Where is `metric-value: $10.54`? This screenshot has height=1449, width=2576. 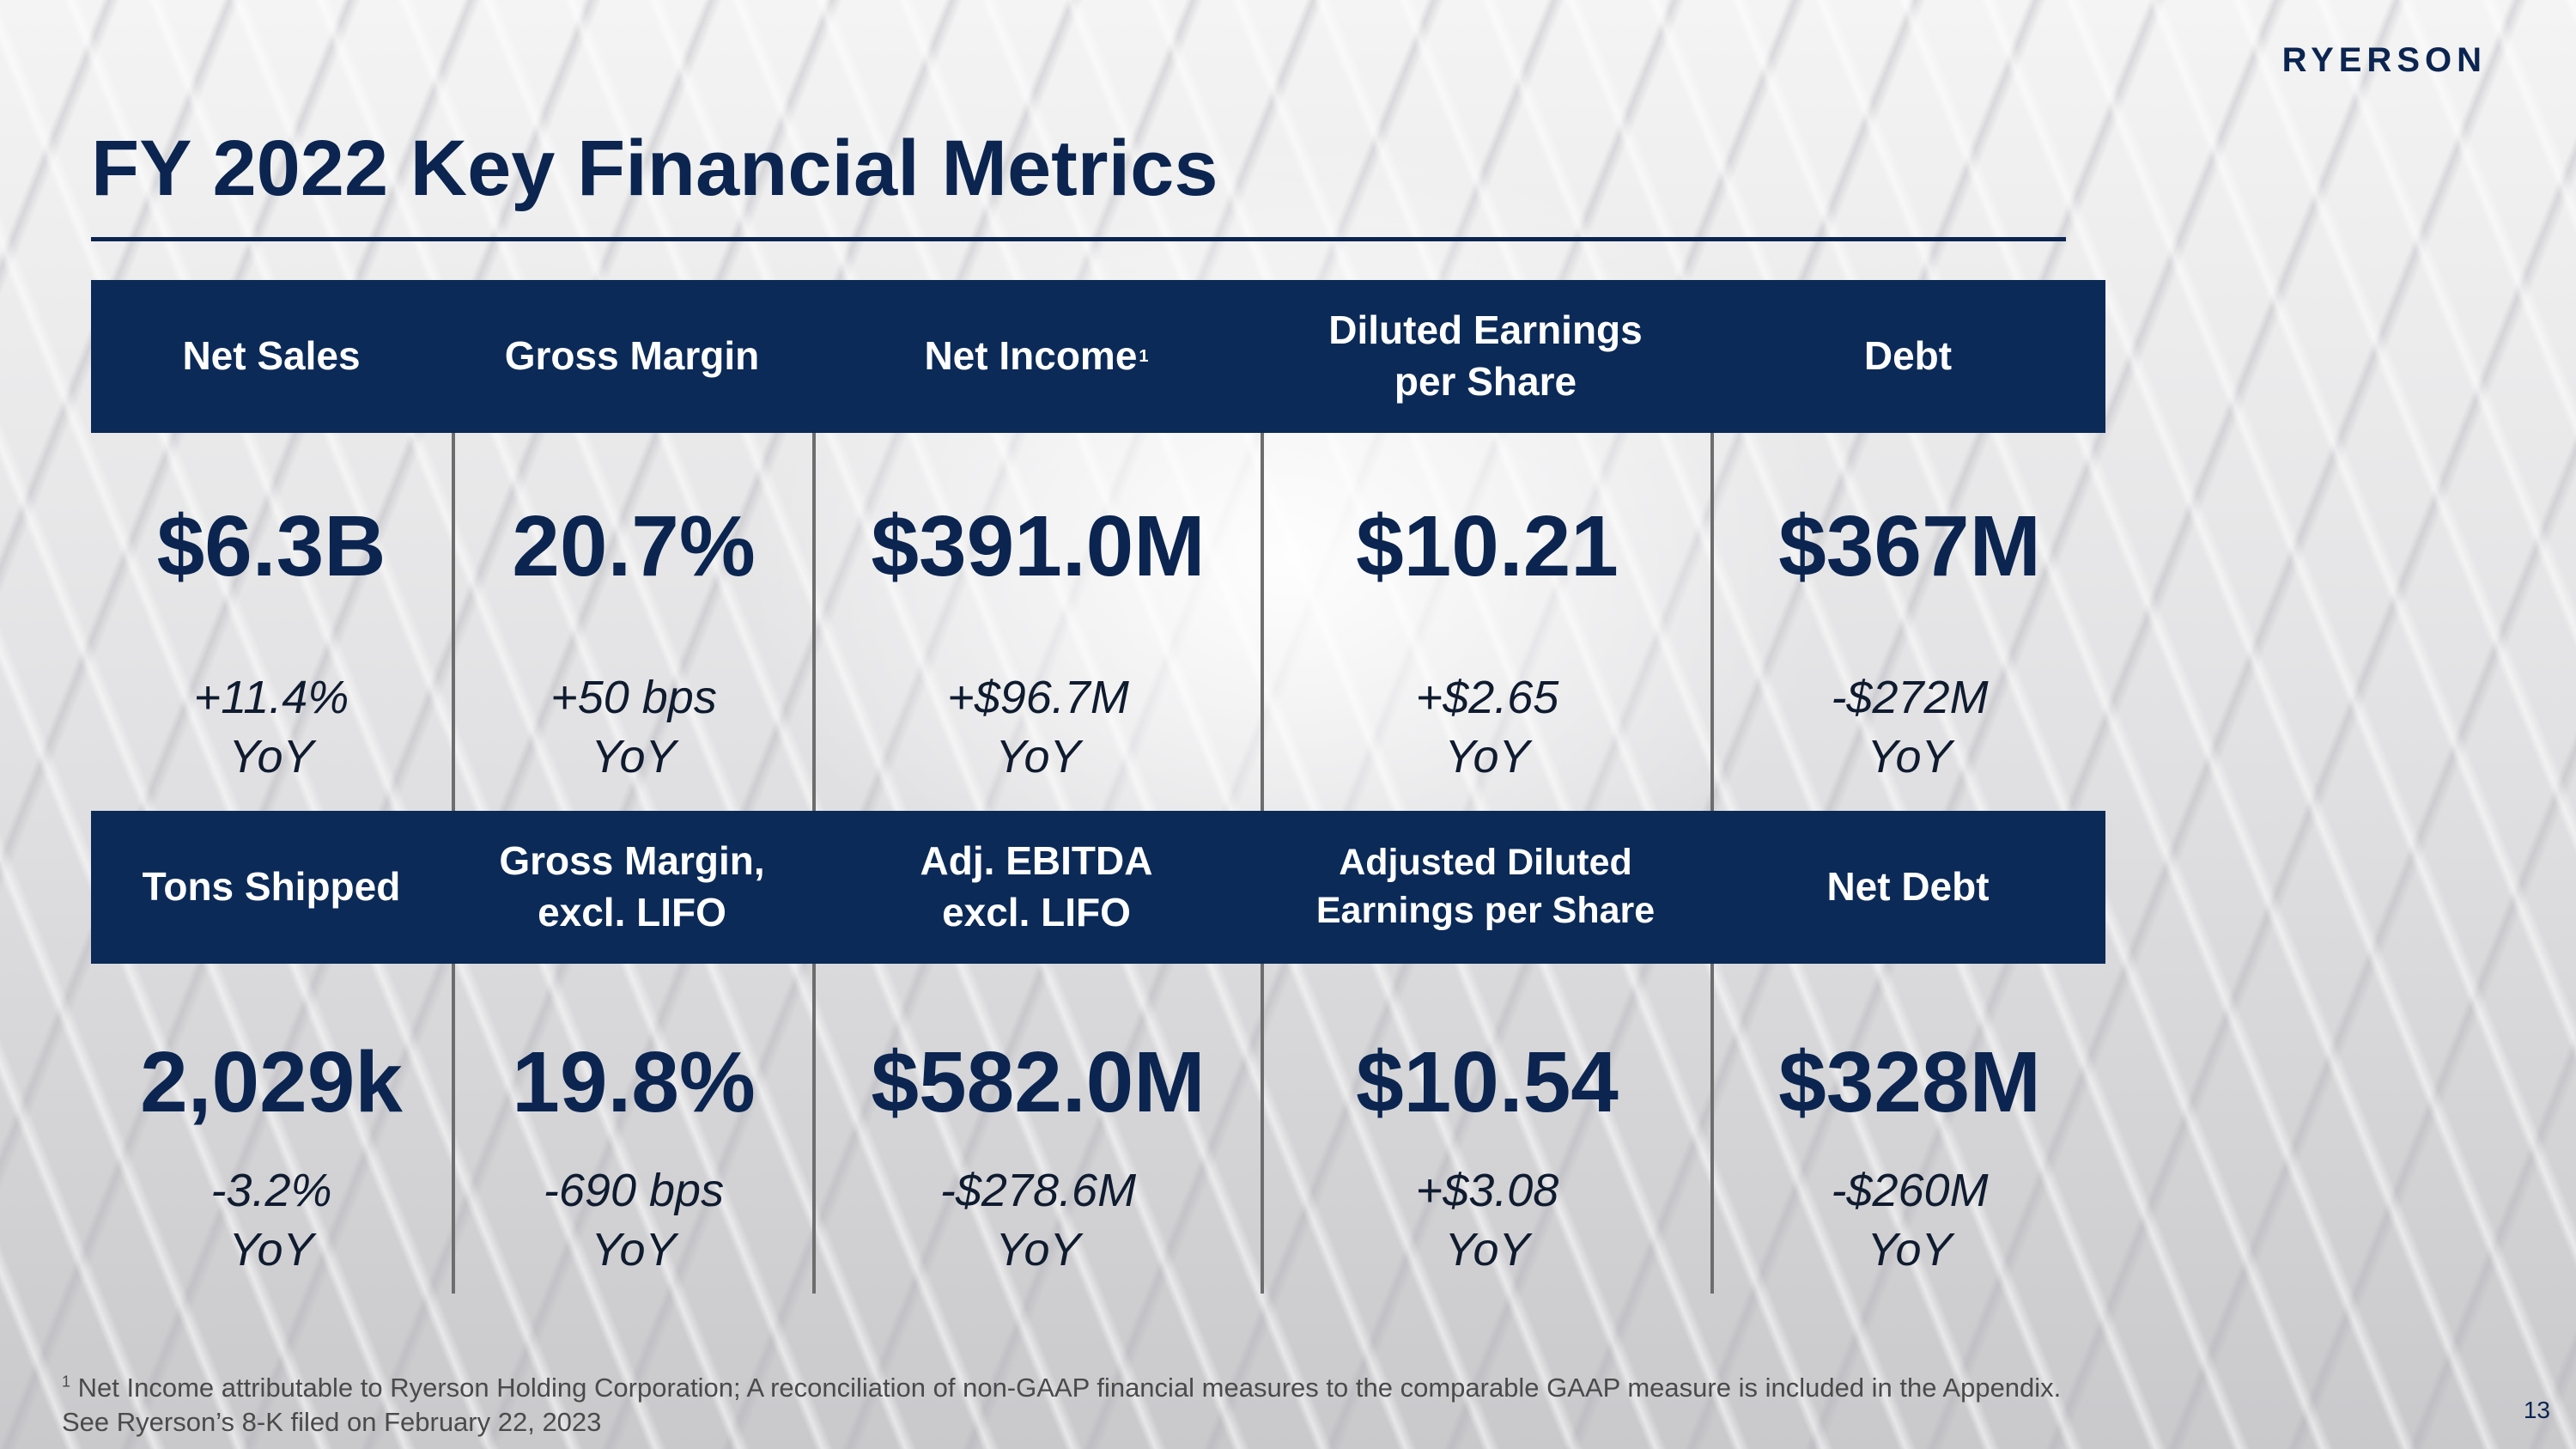
metric-value: $10.54 is located at coordinates (1488, 1082).